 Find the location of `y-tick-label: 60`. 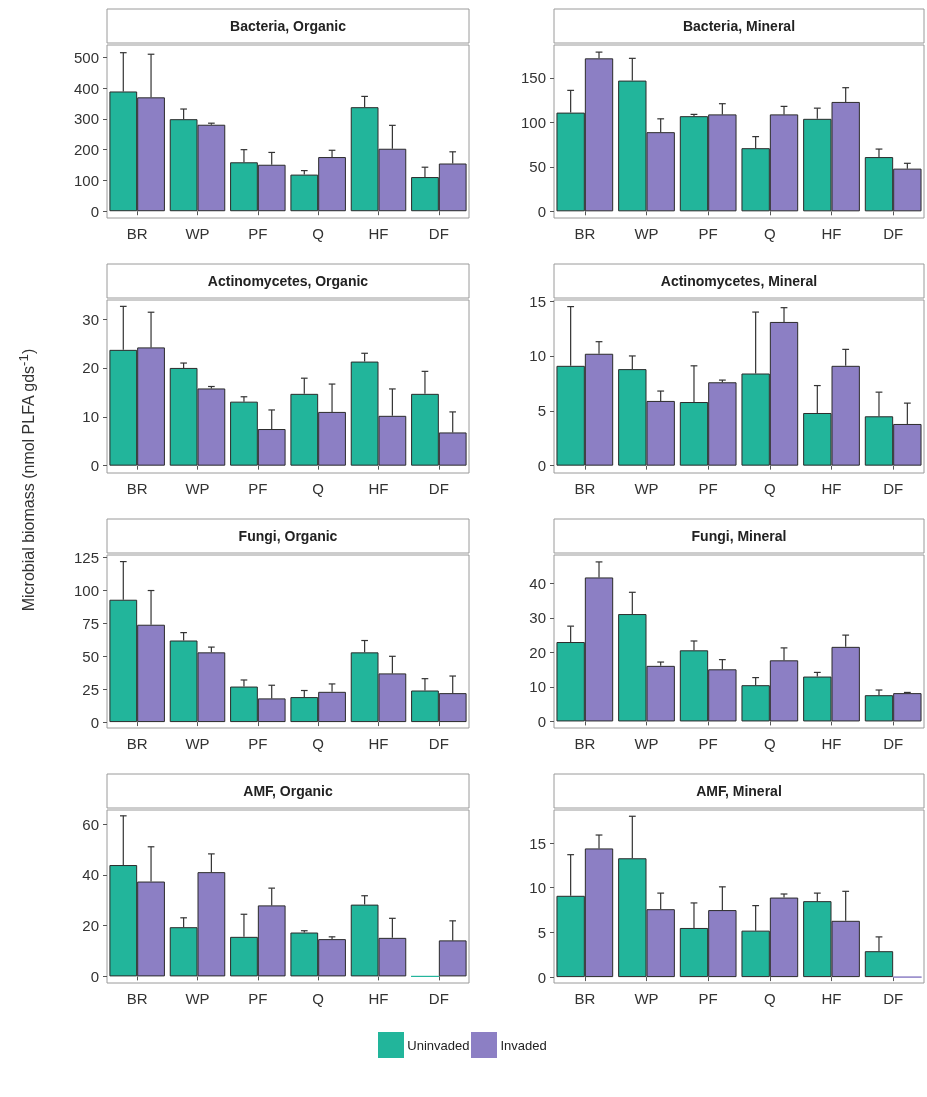

y-tick-label: 60 is located at coordinates (90, 824).